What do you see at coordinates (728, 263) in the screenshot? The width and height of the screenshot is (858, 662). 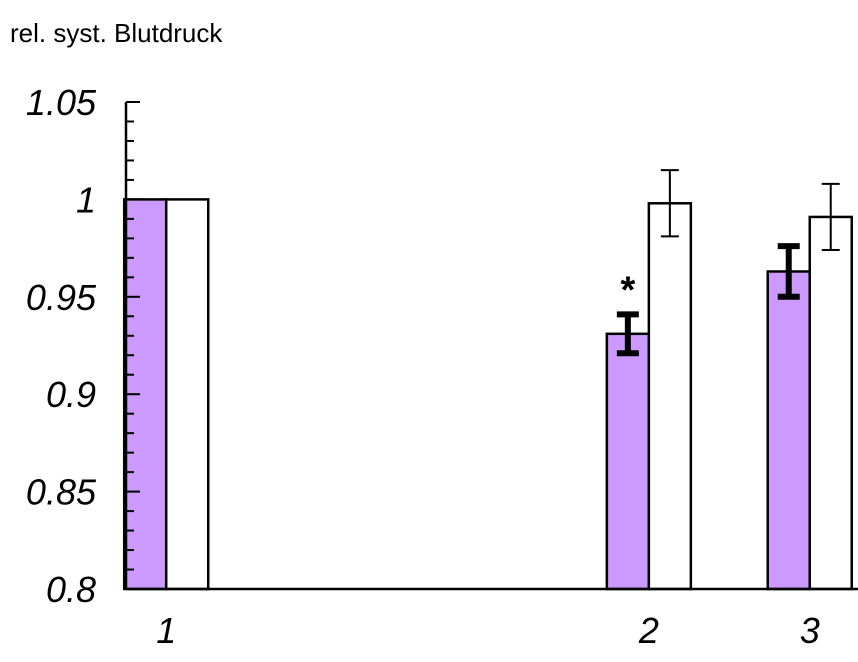 I see `error-bars-layer` at bounding box center [728, 263].